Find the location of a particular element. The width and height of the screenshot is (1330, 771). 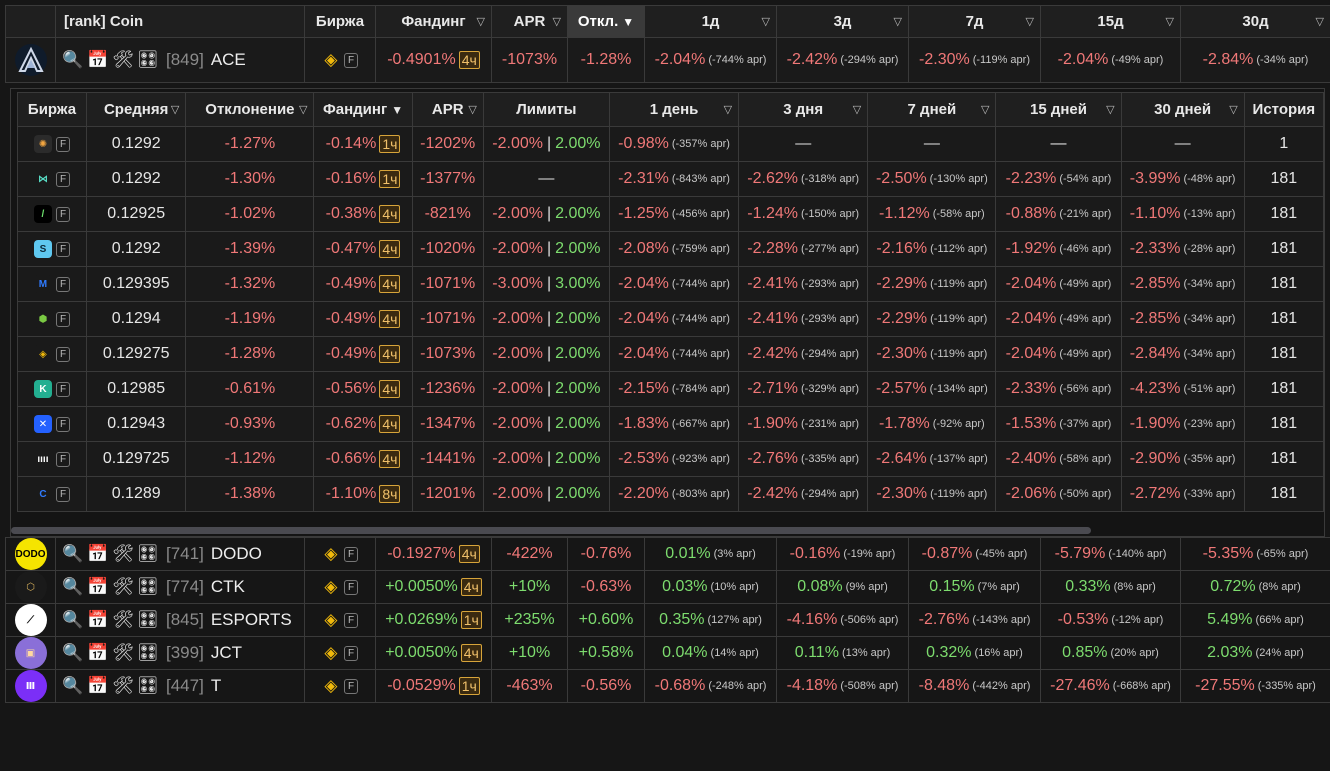

gear-exchange-icon: ✺ is located at coordinates (42, 144).